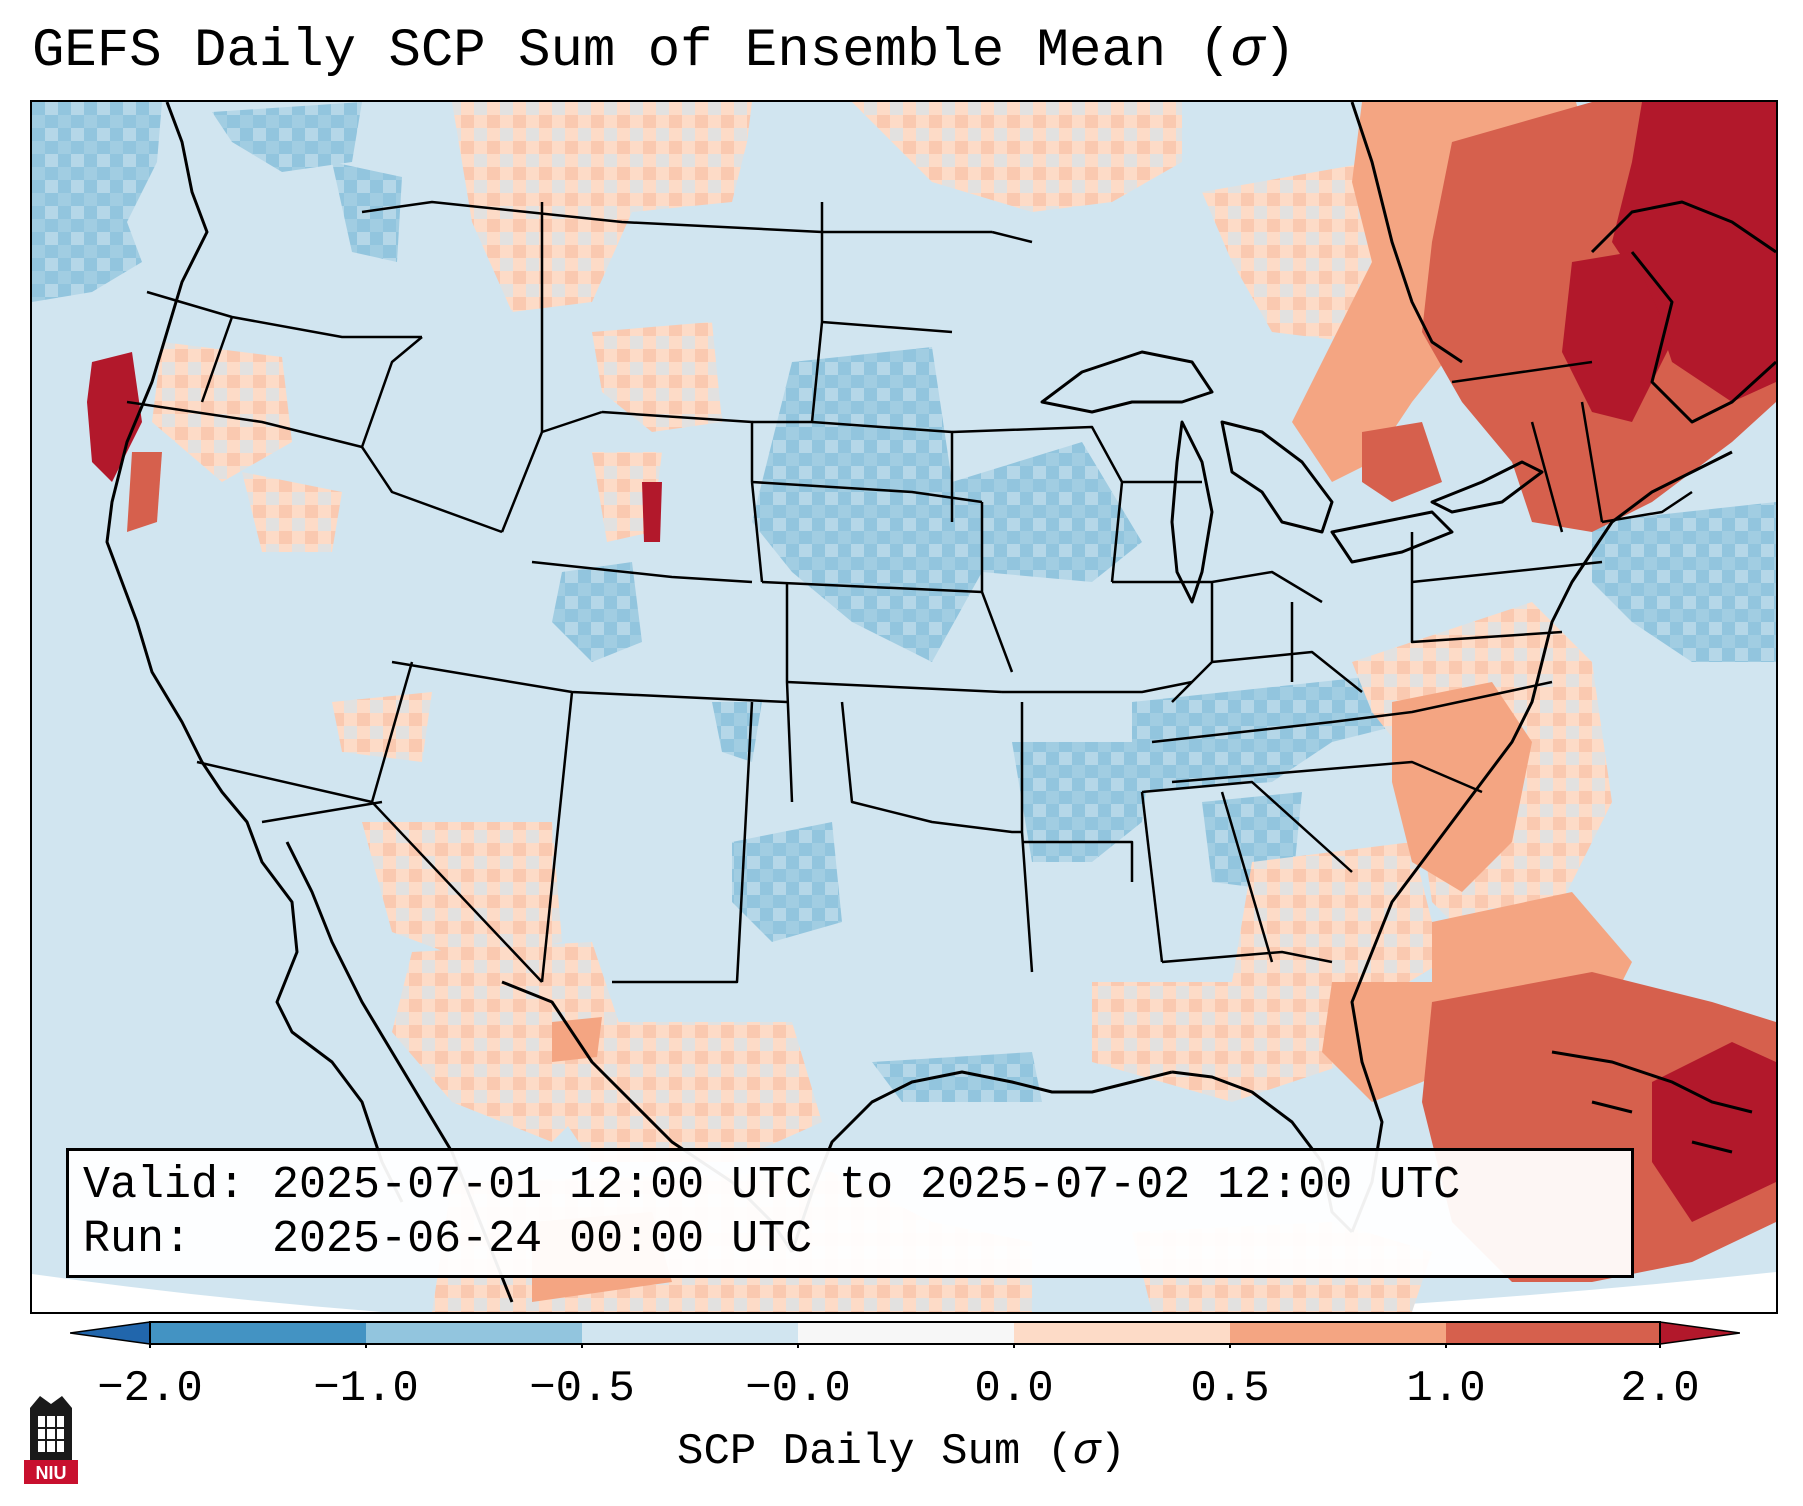  What do you see at coordinates (1292, 477) in the screenshot?
I see `great-lakes` at bounding box center [1292, 477].